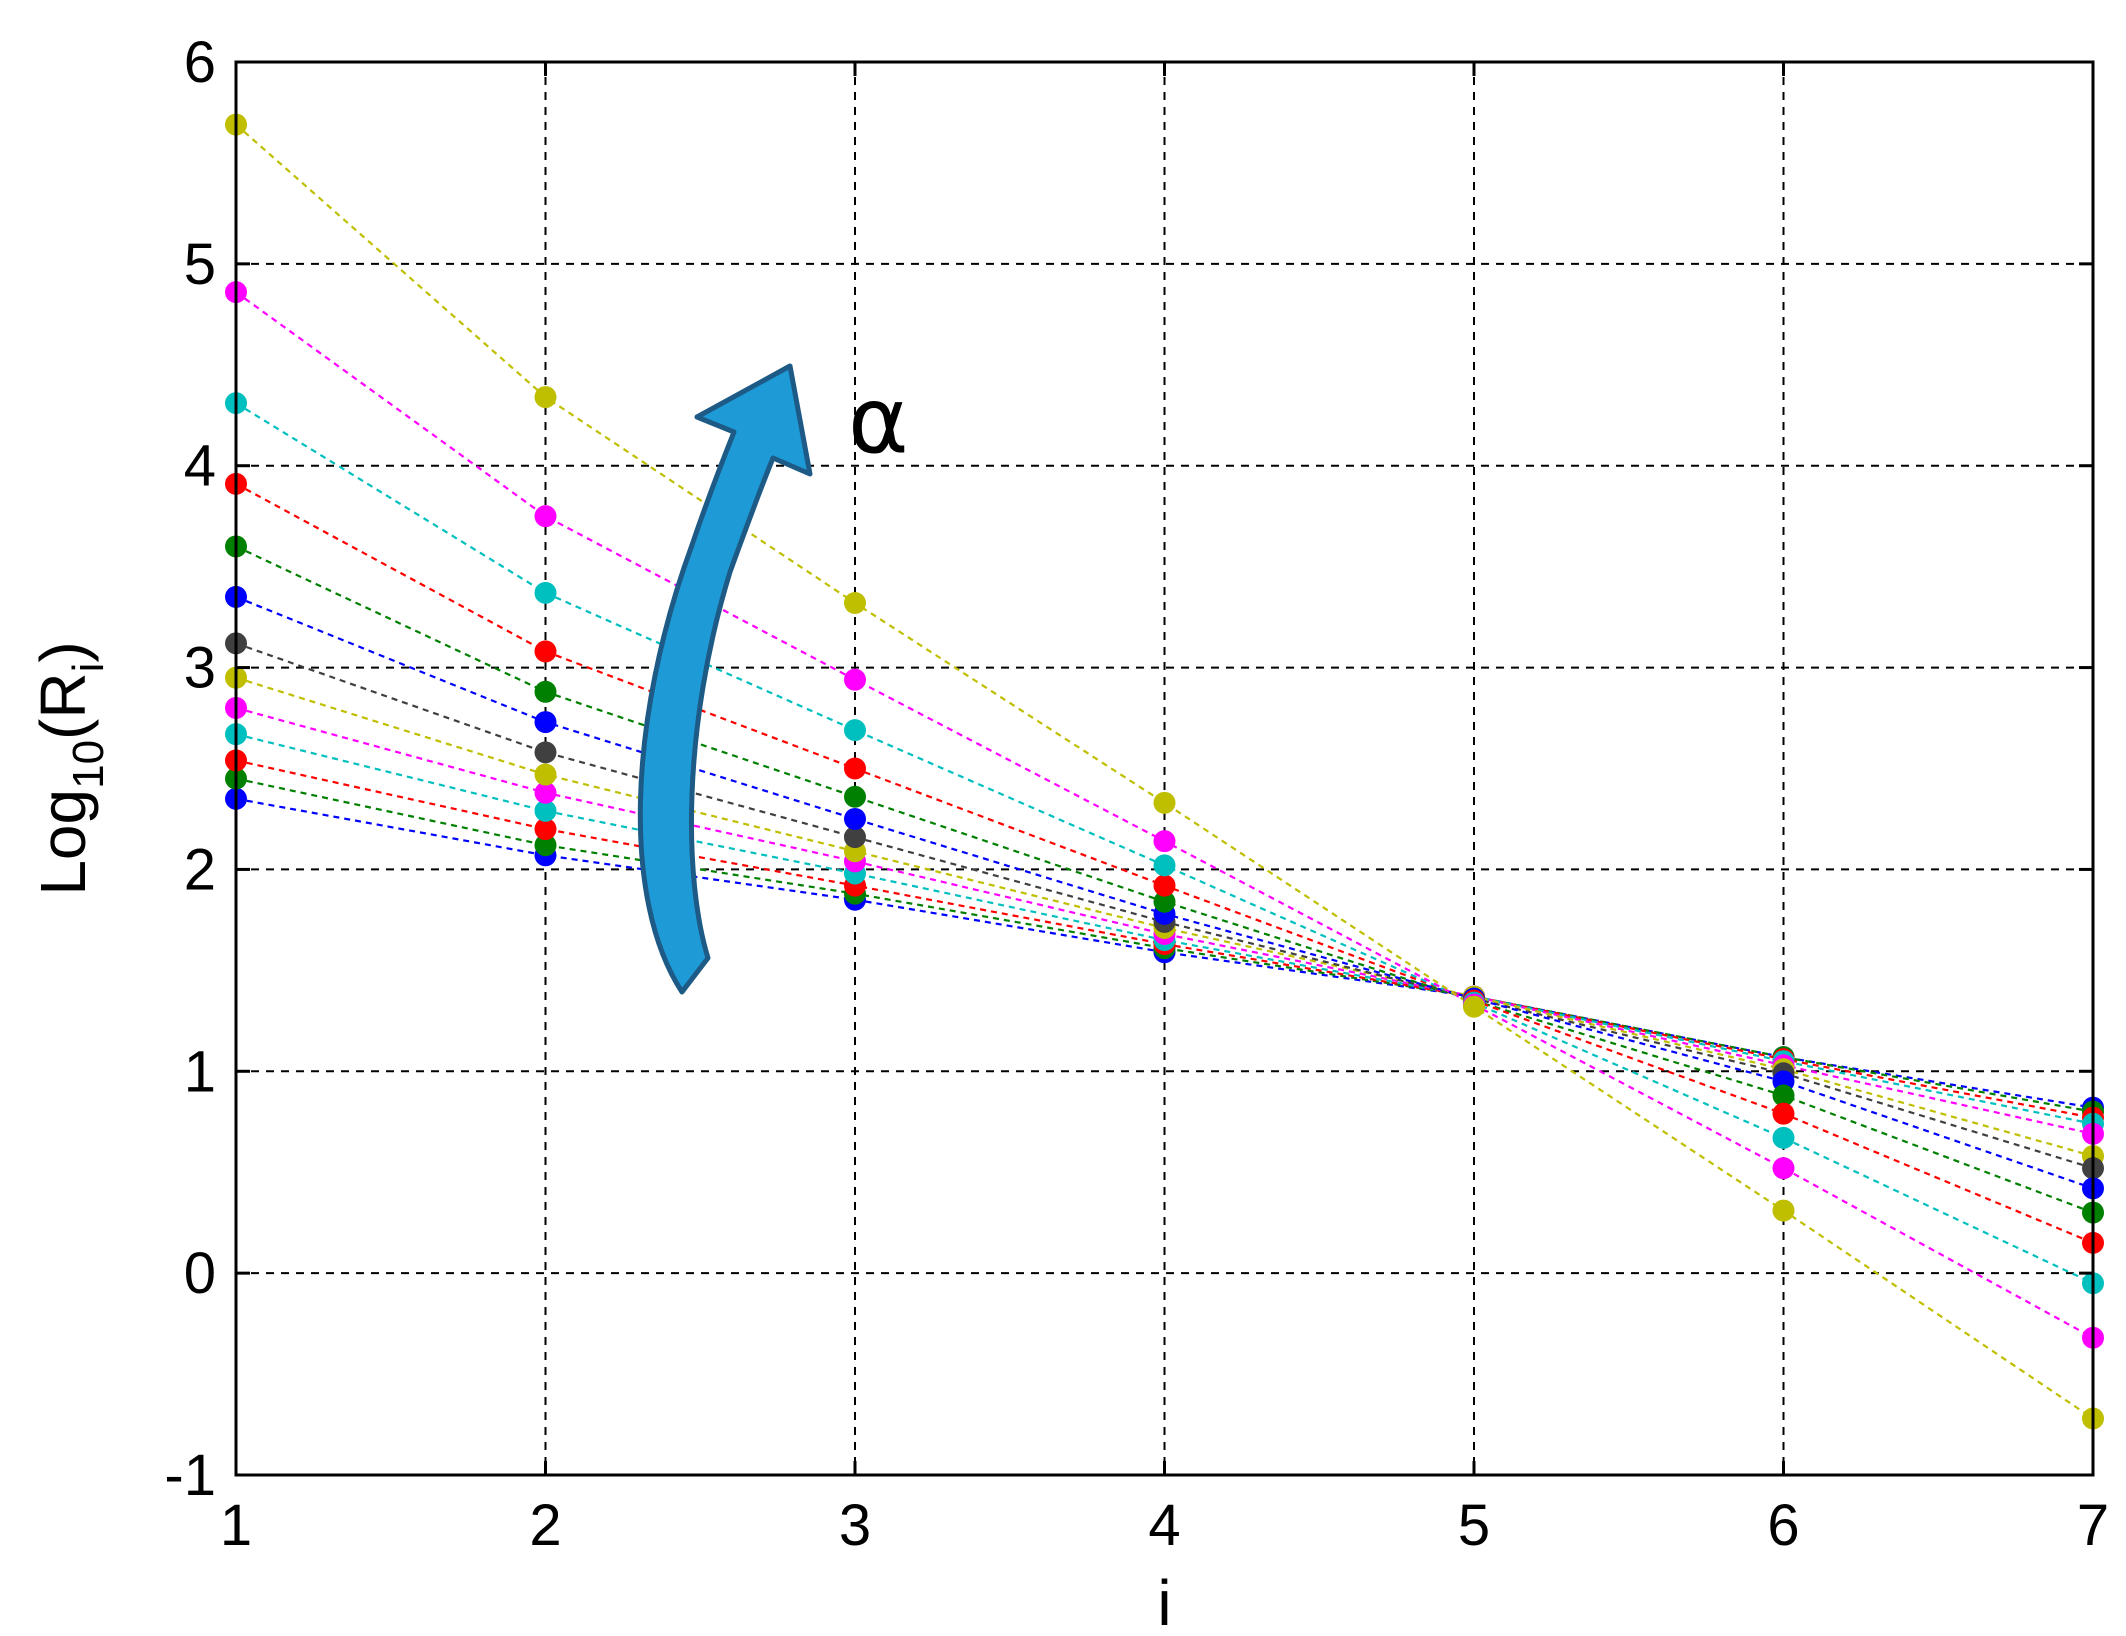  I want to click on y-tick-label: 4, so click(200, 466).